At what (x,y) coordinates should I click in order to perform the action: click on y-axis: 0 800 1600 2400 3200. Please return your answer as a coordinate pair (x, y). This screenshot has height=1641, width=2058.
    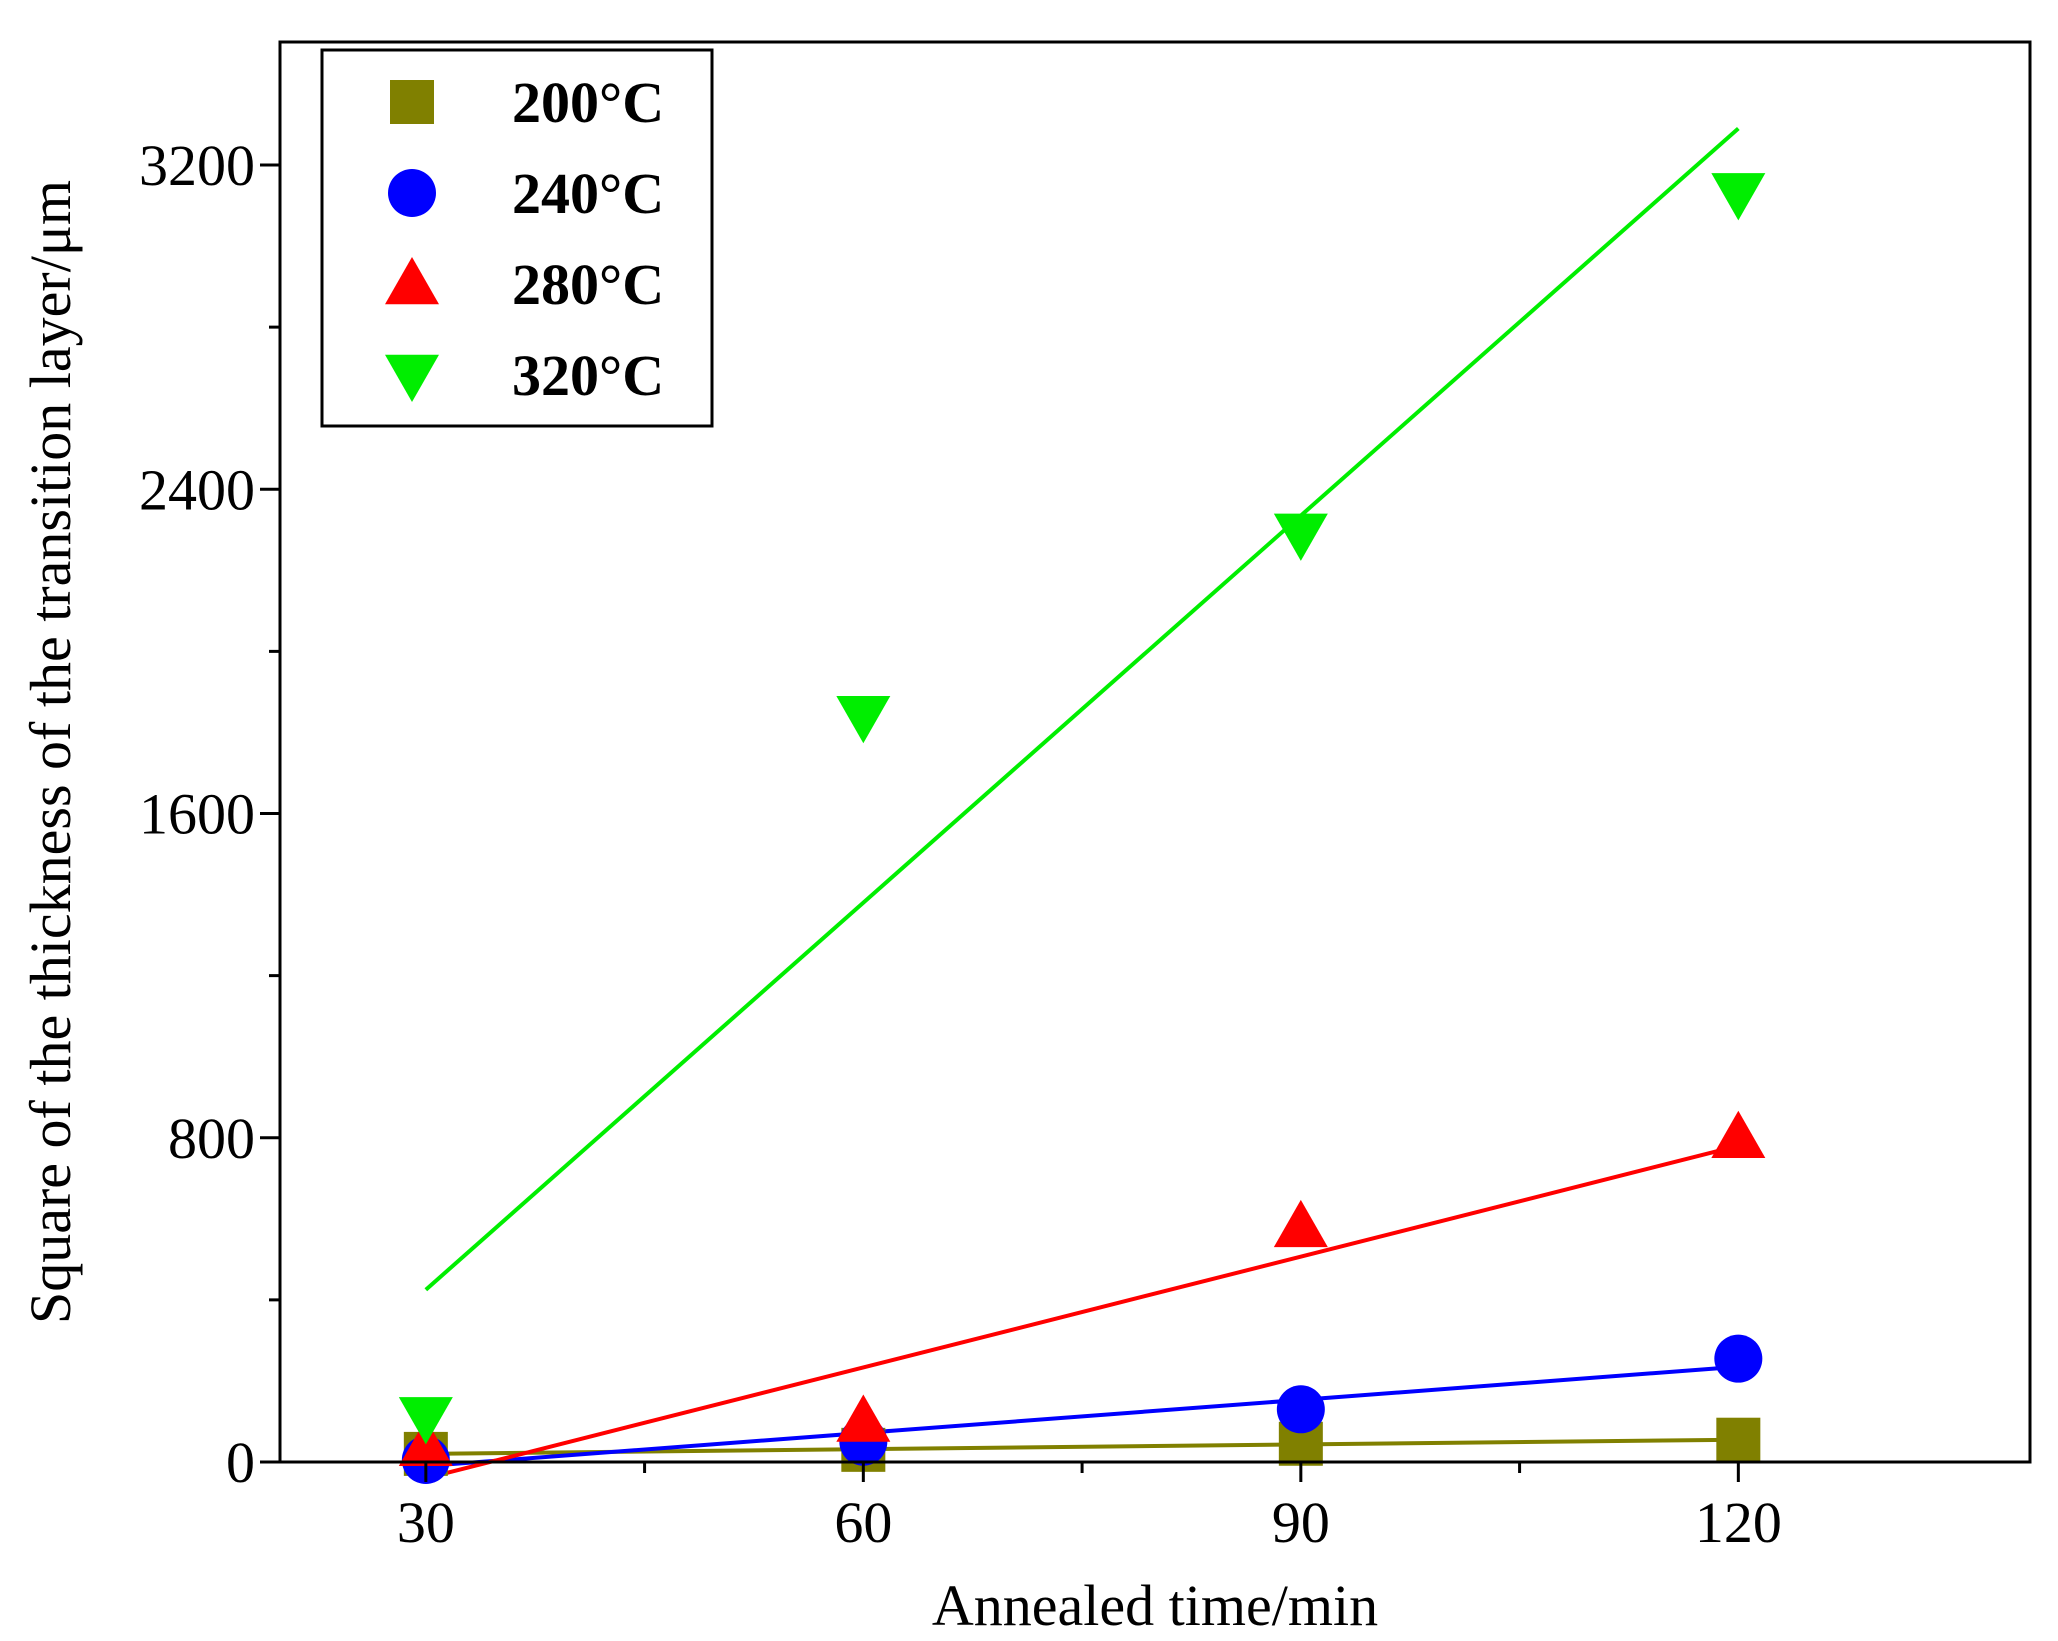
    Looking at the image, I should click on (209, 814).